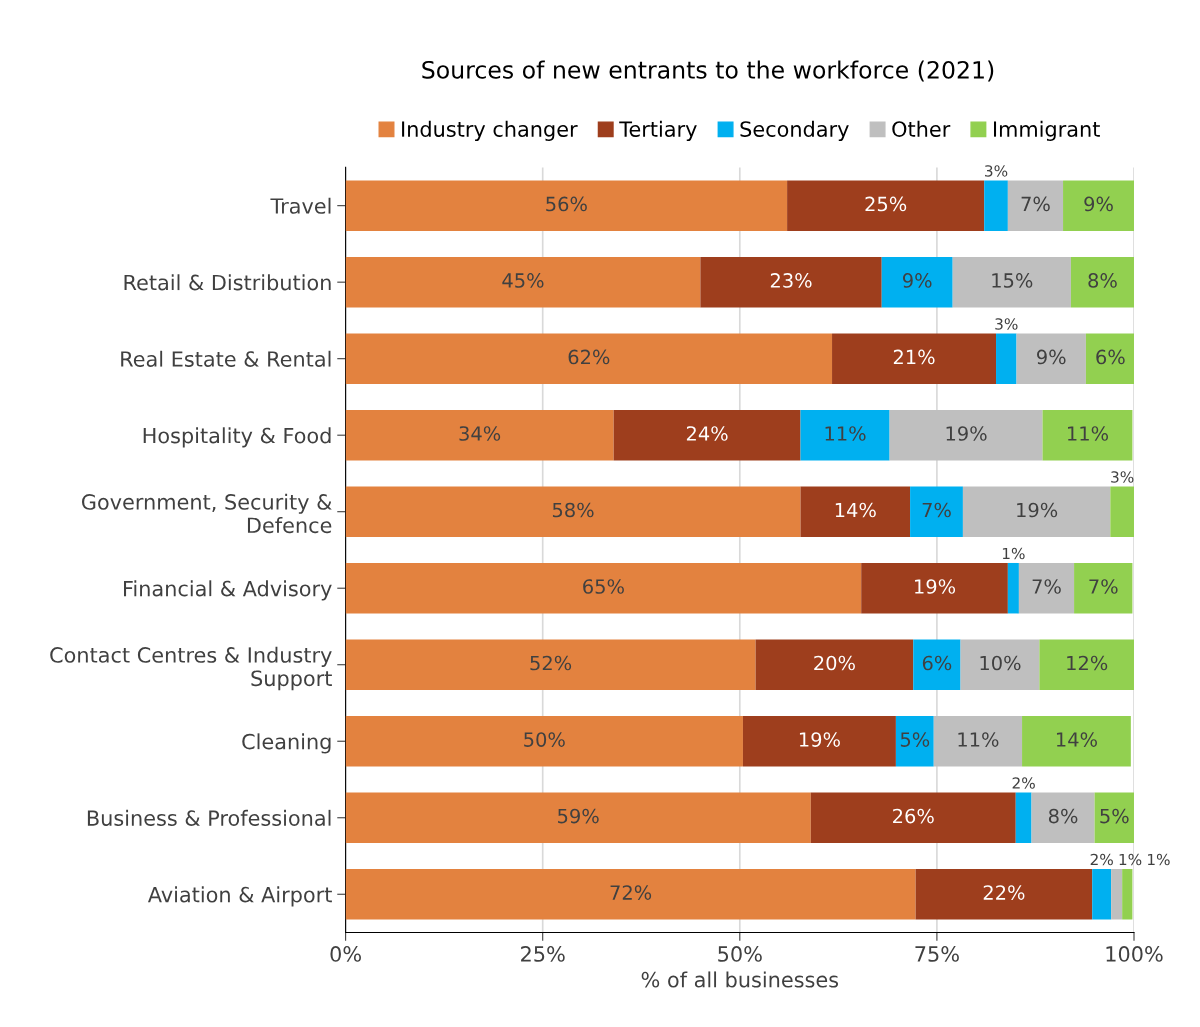 The image size is (1200, 1027). I want to click on data-label: 22%, so click(1004, 892).